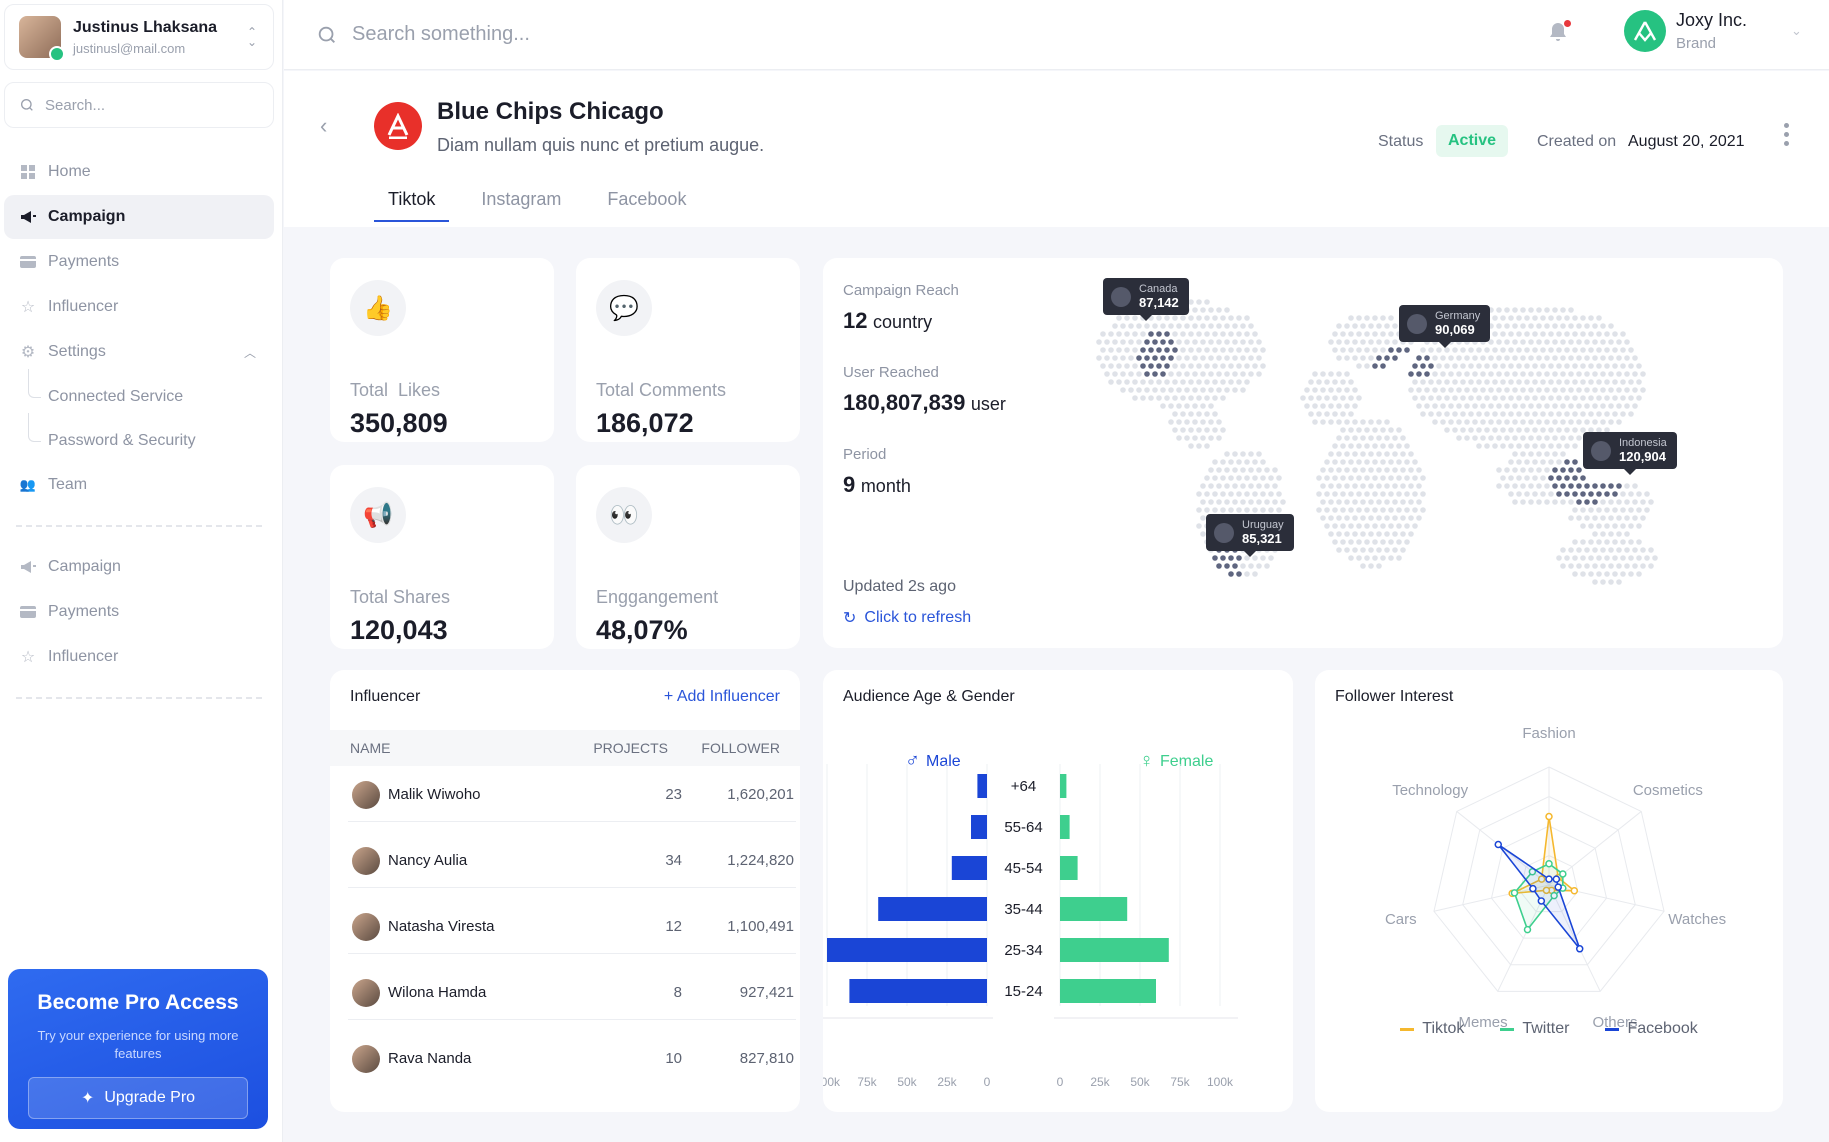  What do you see at coordinates (1250, 535) in the screenshot?
I see `map-pin-uruguay: Uruguay 85,321` at bounding box center [1250, 535].